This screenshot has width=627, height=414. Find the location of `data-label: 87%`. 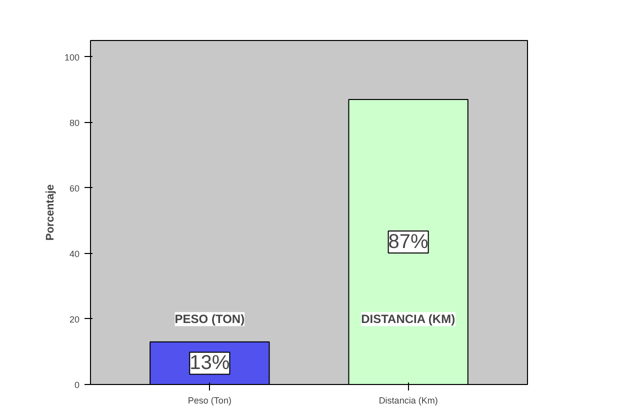

data-label: 87% is located at coordinates (408, 241).